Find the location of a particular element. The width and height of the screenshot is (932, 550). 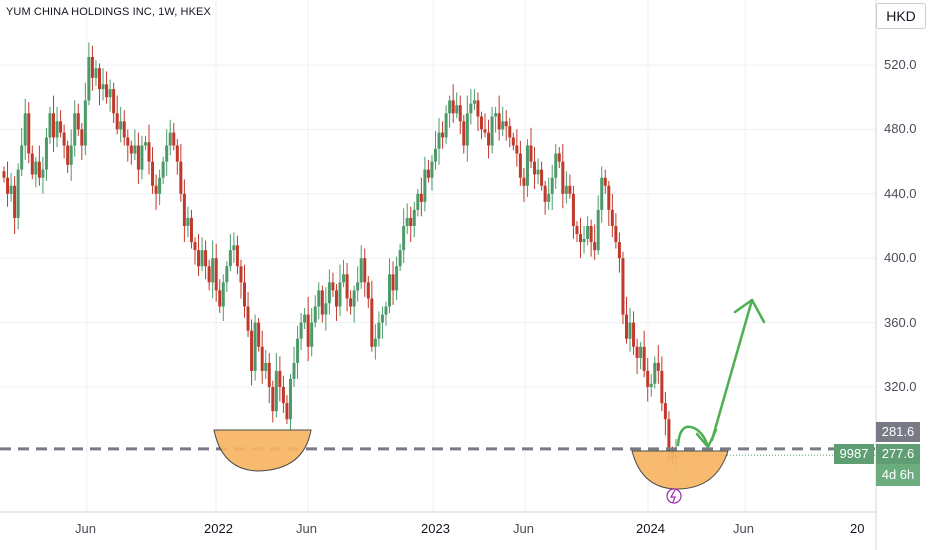

bar-countdown-tag: 4d 6h is located at coordinates (898, 475).